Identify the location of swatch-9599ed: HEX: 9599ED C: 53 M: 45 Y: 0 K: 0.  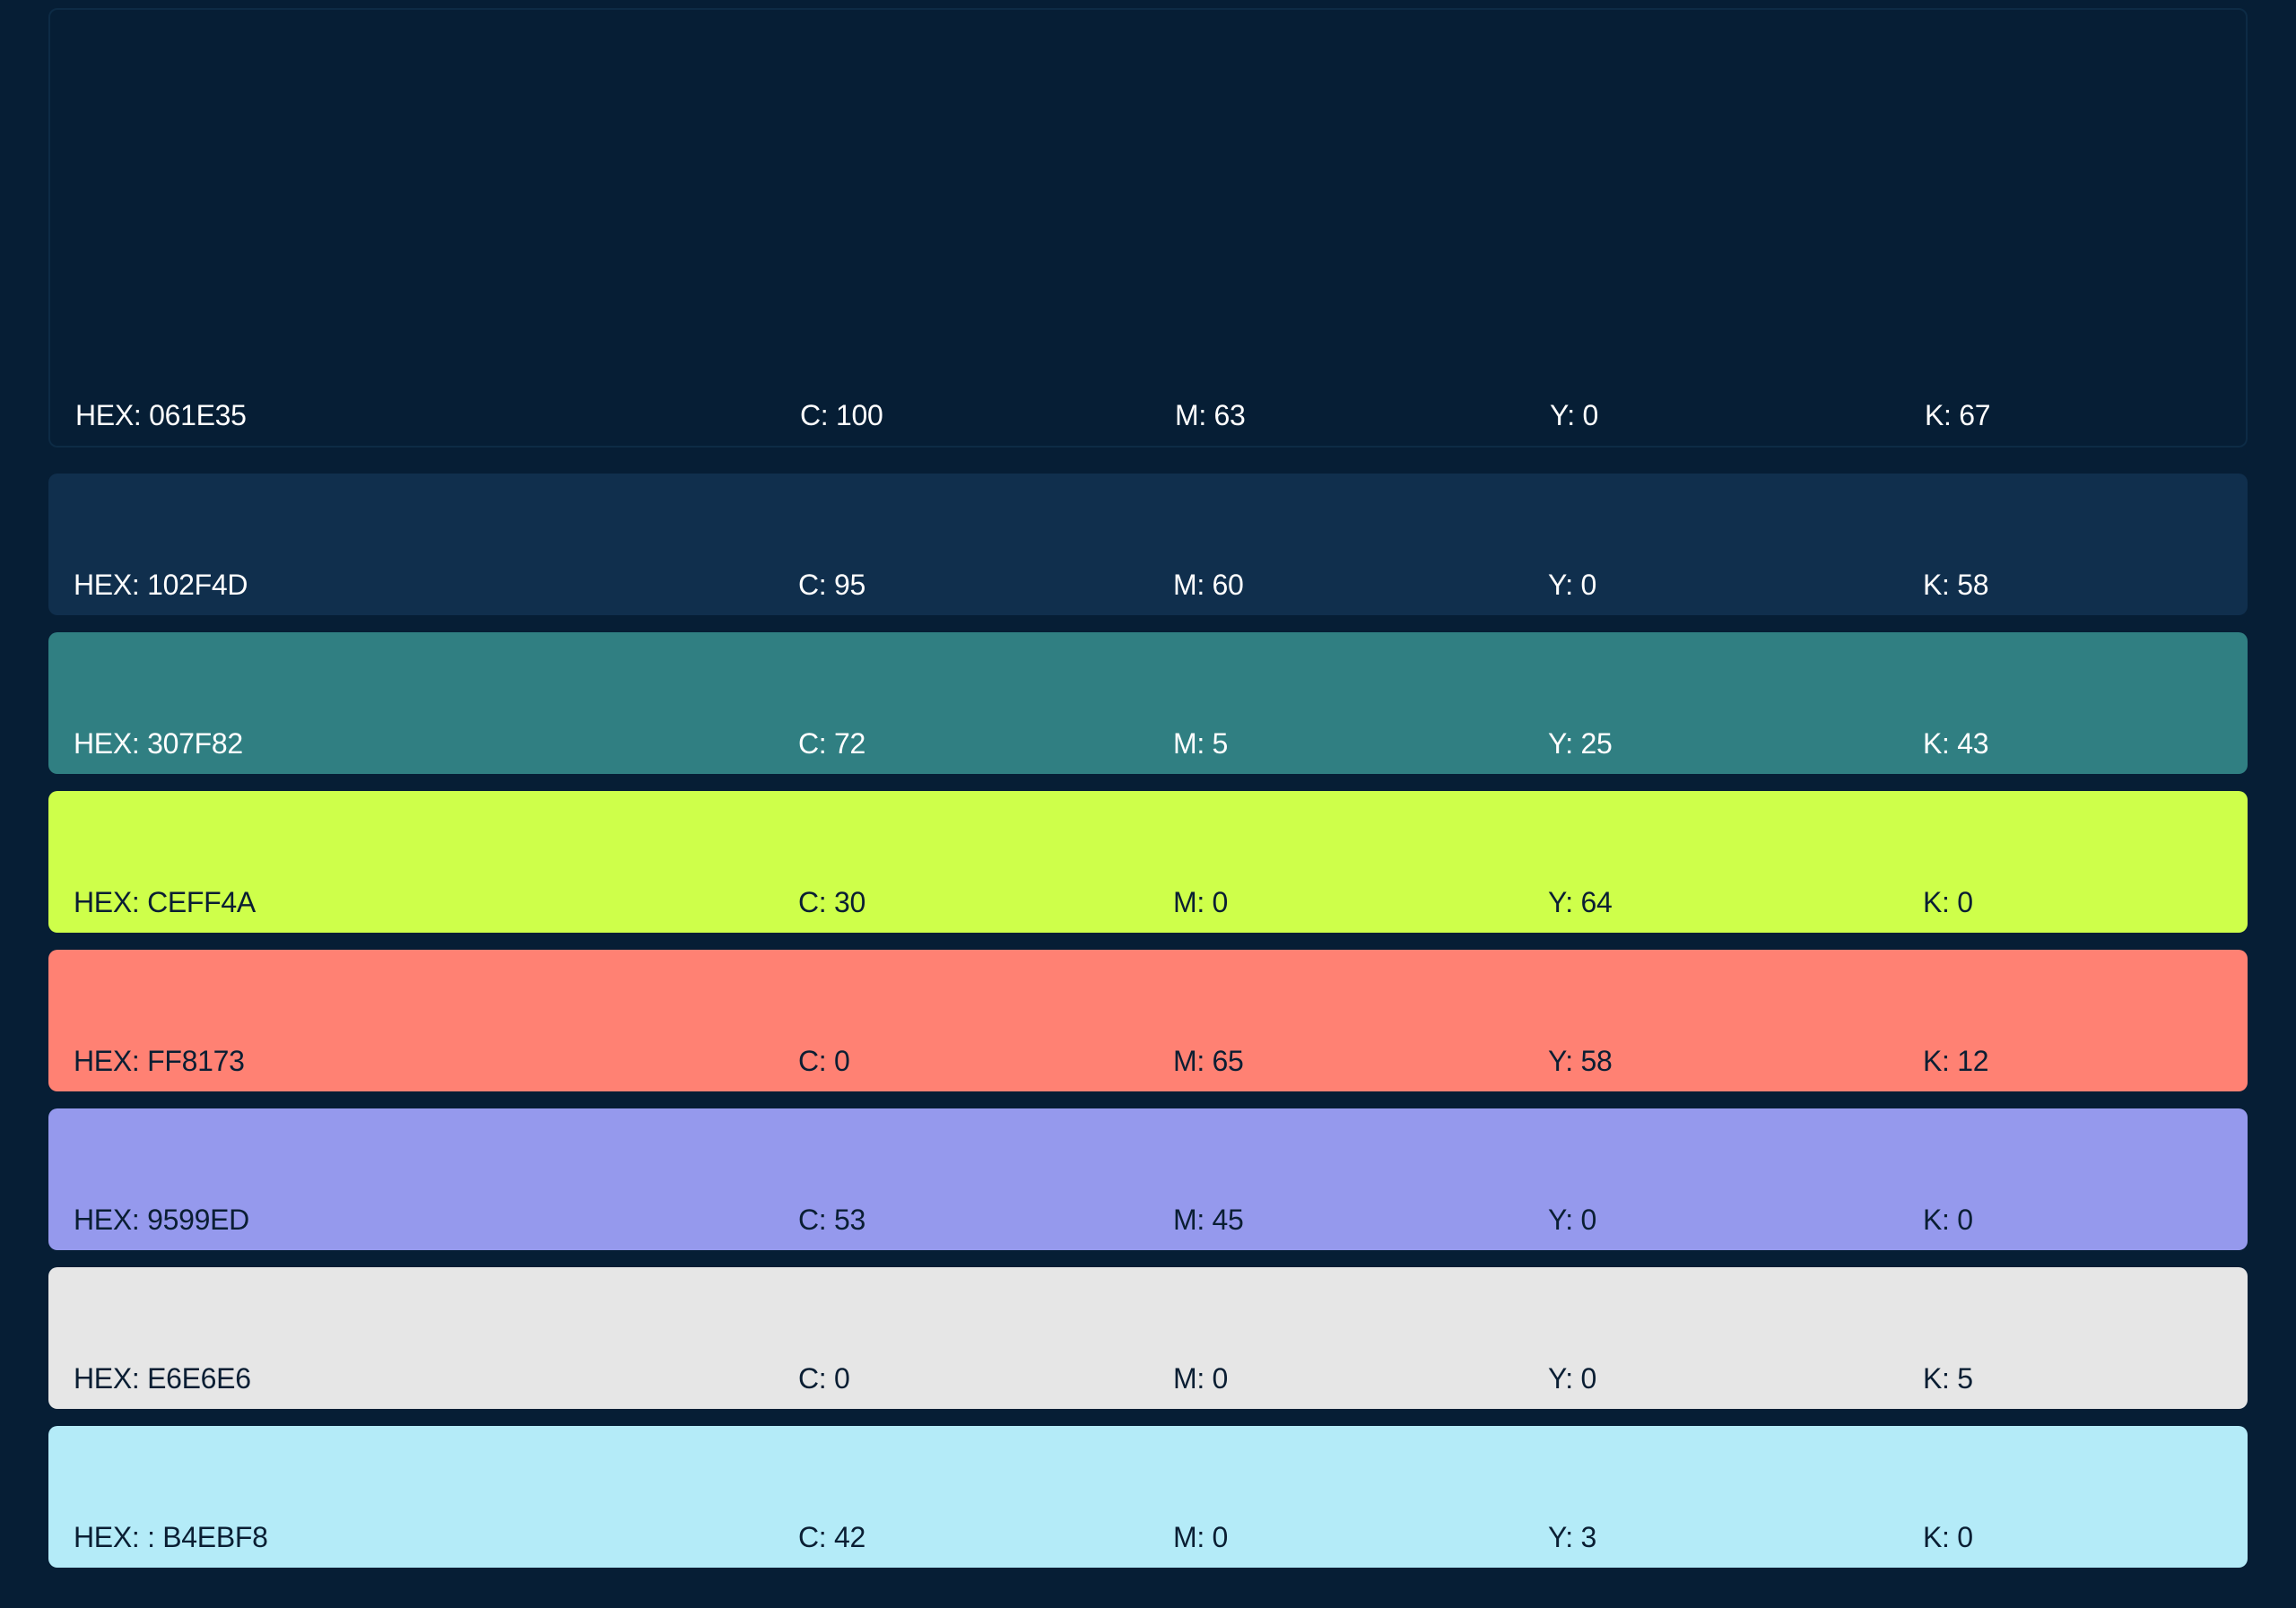
(1148, 1179).